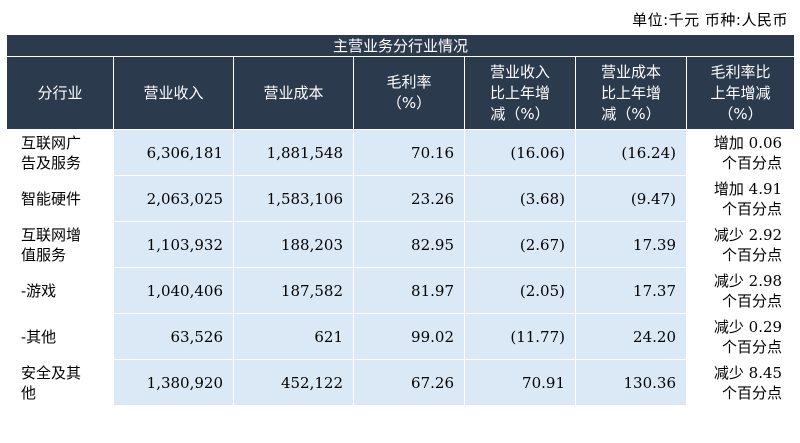 This screenshot has height=443, width=800. What do you see at coordinates (520, 93) in the screenshot?
I see `header-revenue-change: 营业收入 比上年增 减（%）` at bounding box center [520, 93].